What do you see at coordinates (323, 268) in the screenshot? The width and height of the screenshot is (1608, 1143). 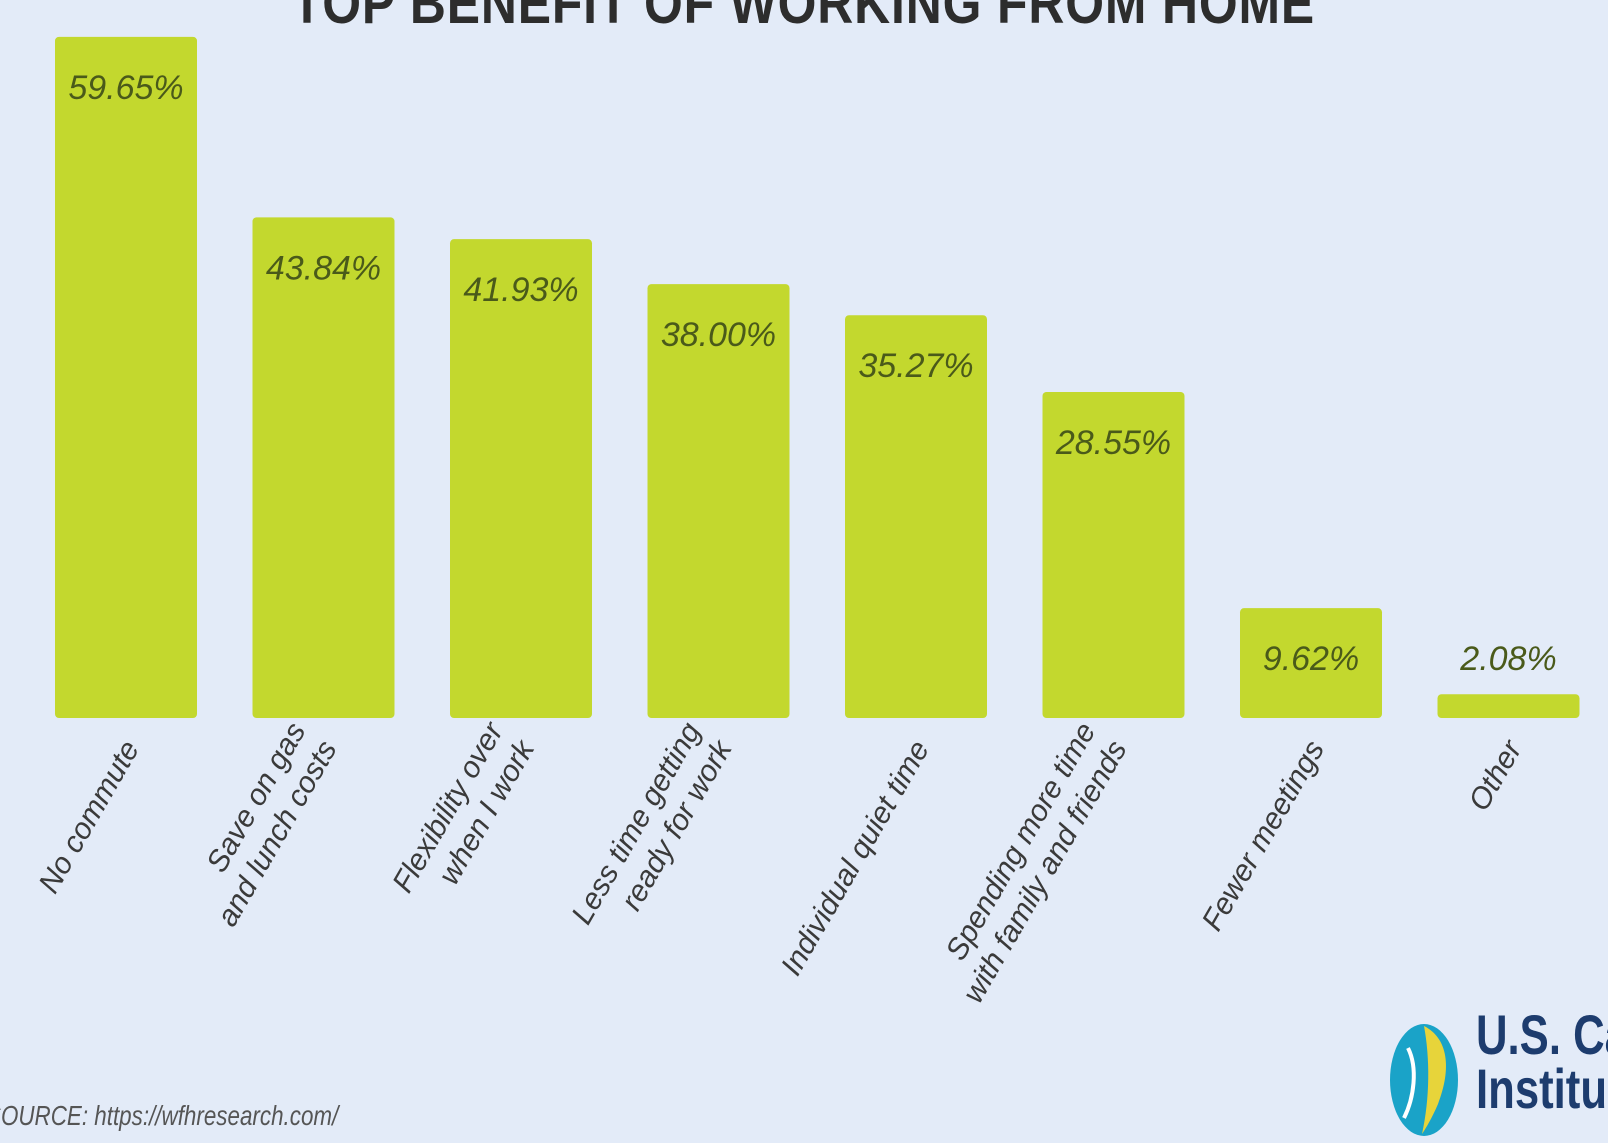 I see `value-label: 43.84%` at bounding box center [323, 268].